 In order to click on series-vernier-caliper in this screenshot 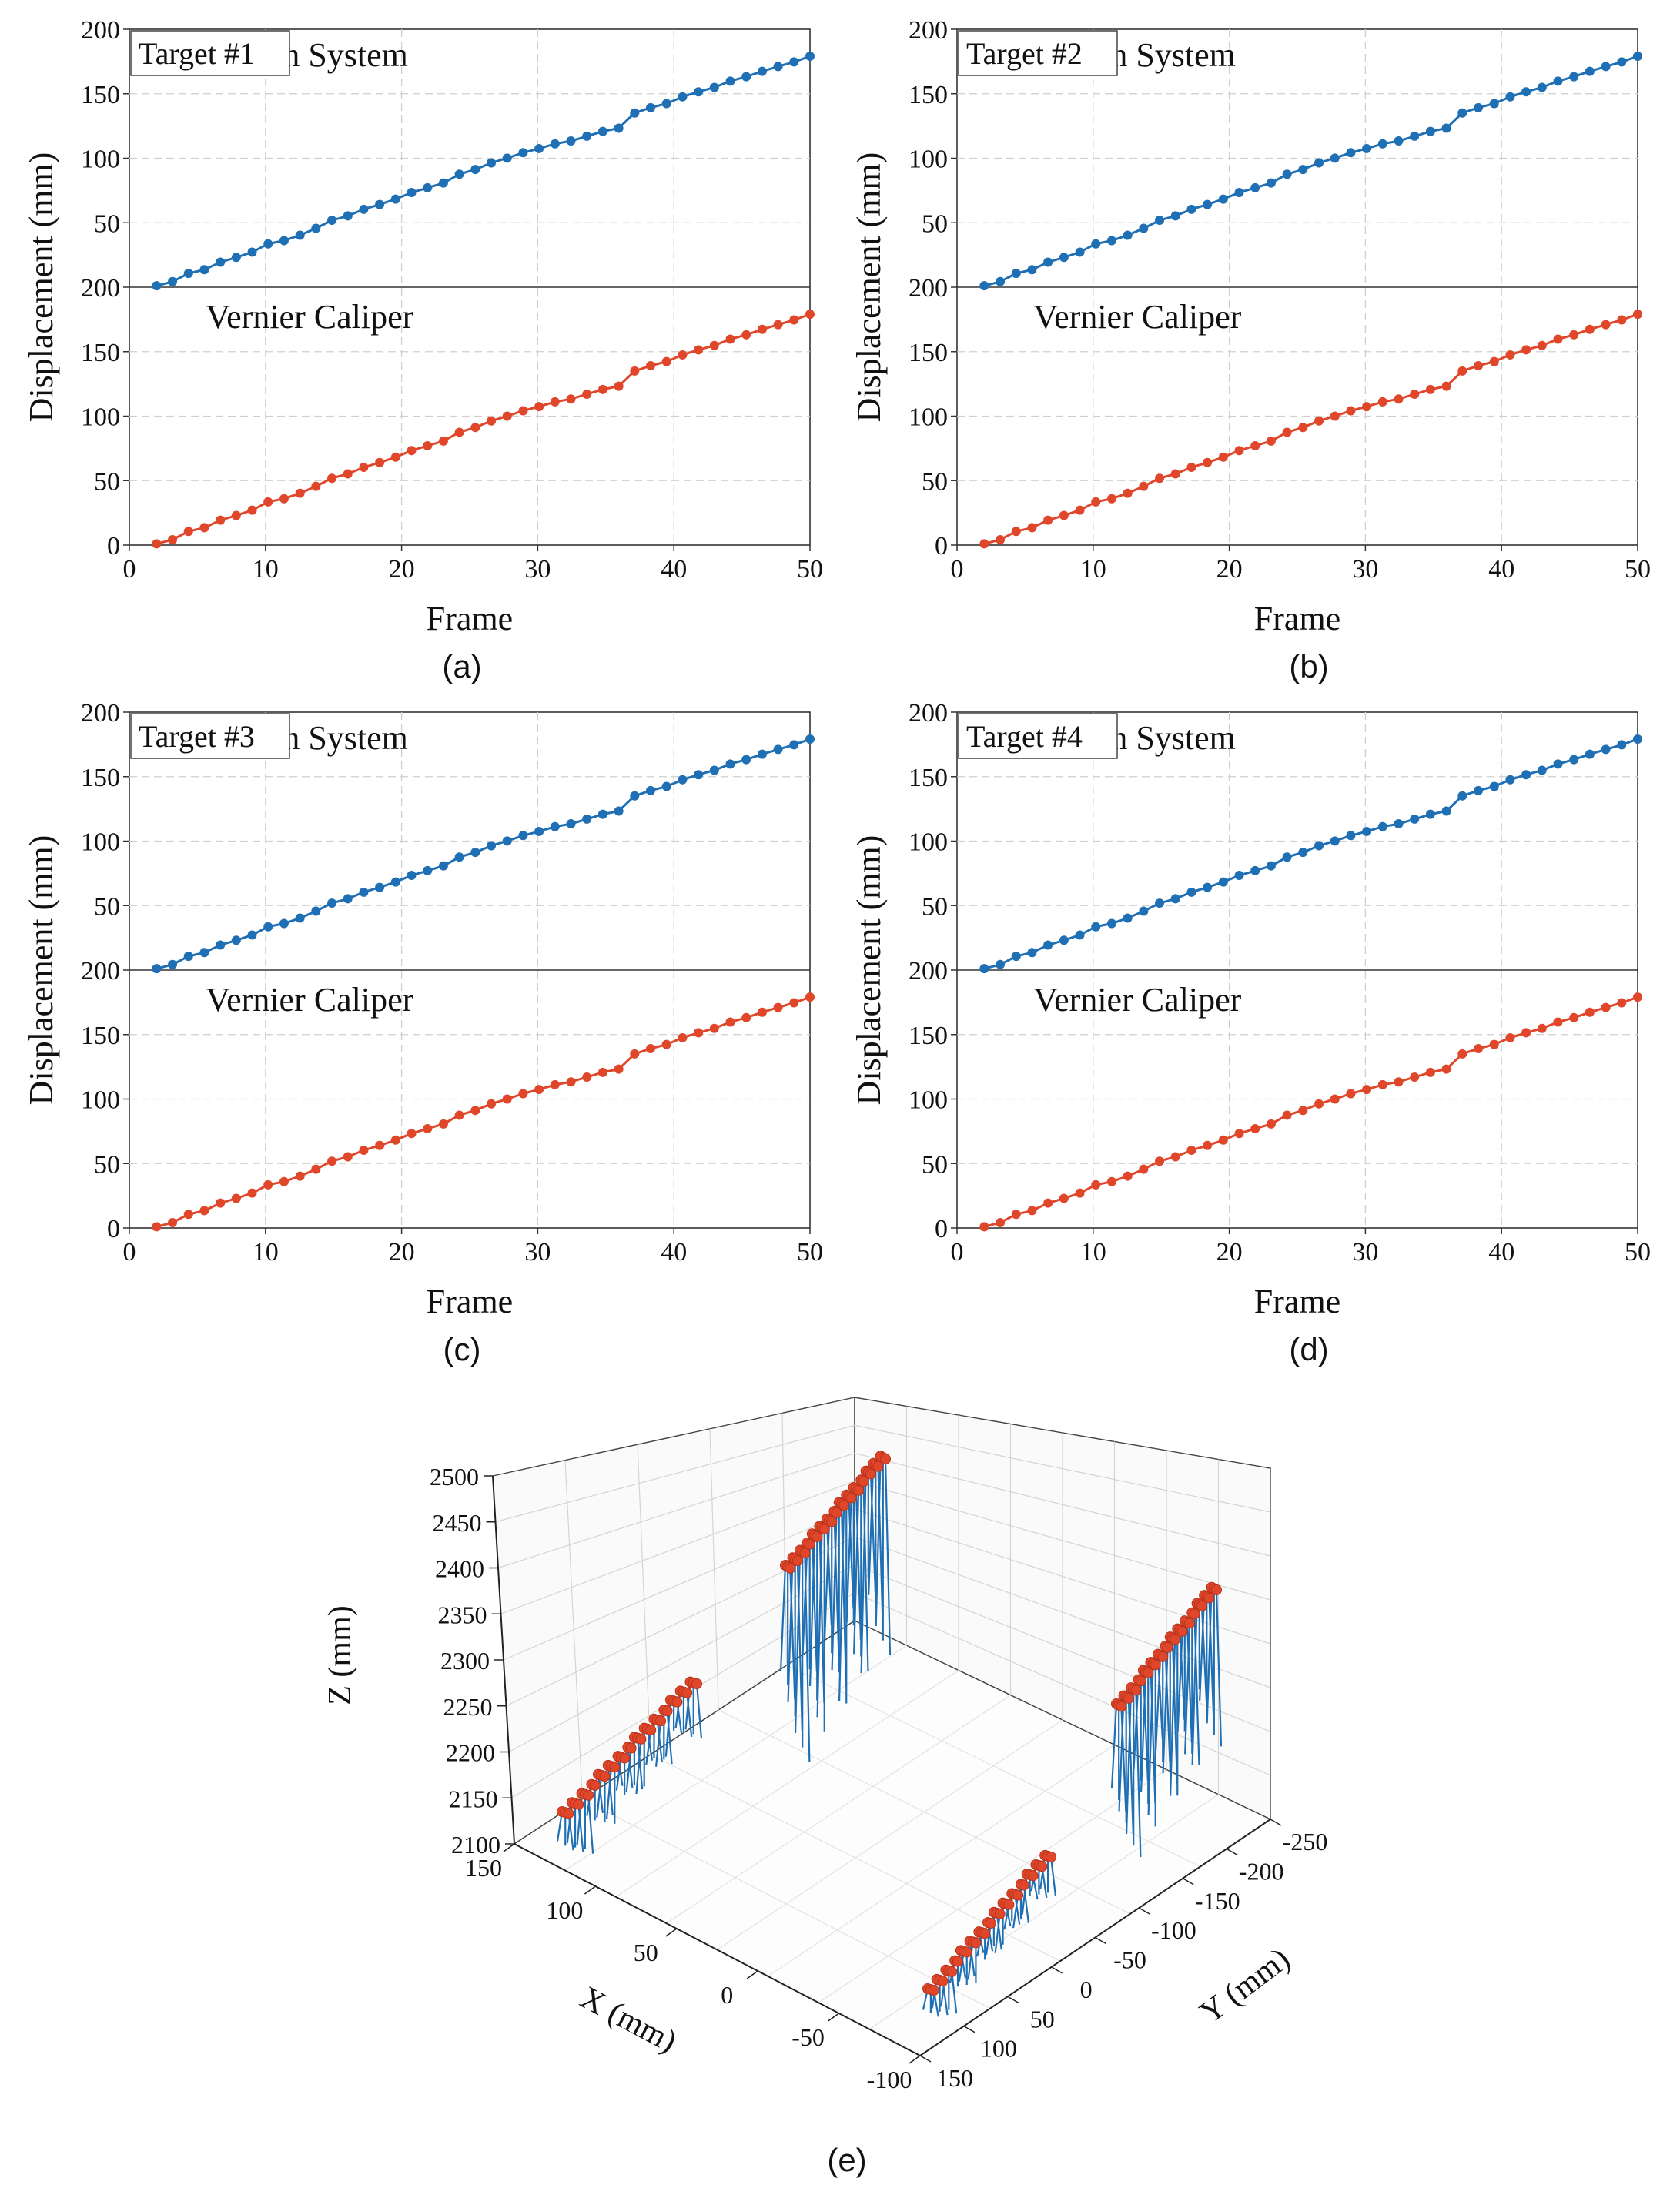, I will do `click(483, 1112)`.